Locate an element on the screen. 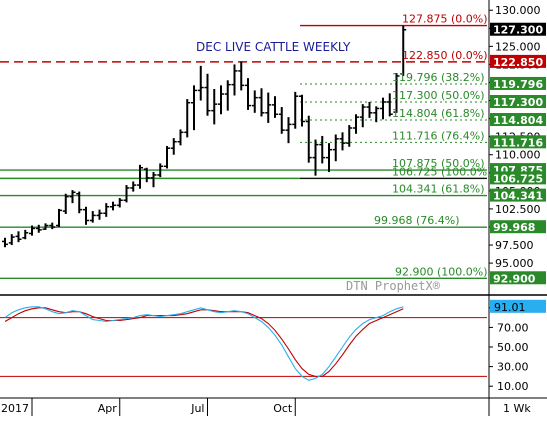 Image resolution: width=547 pixels, height=421 pixels. level-label: 111.716 (76.4%) is located at coordinates (438, 135).